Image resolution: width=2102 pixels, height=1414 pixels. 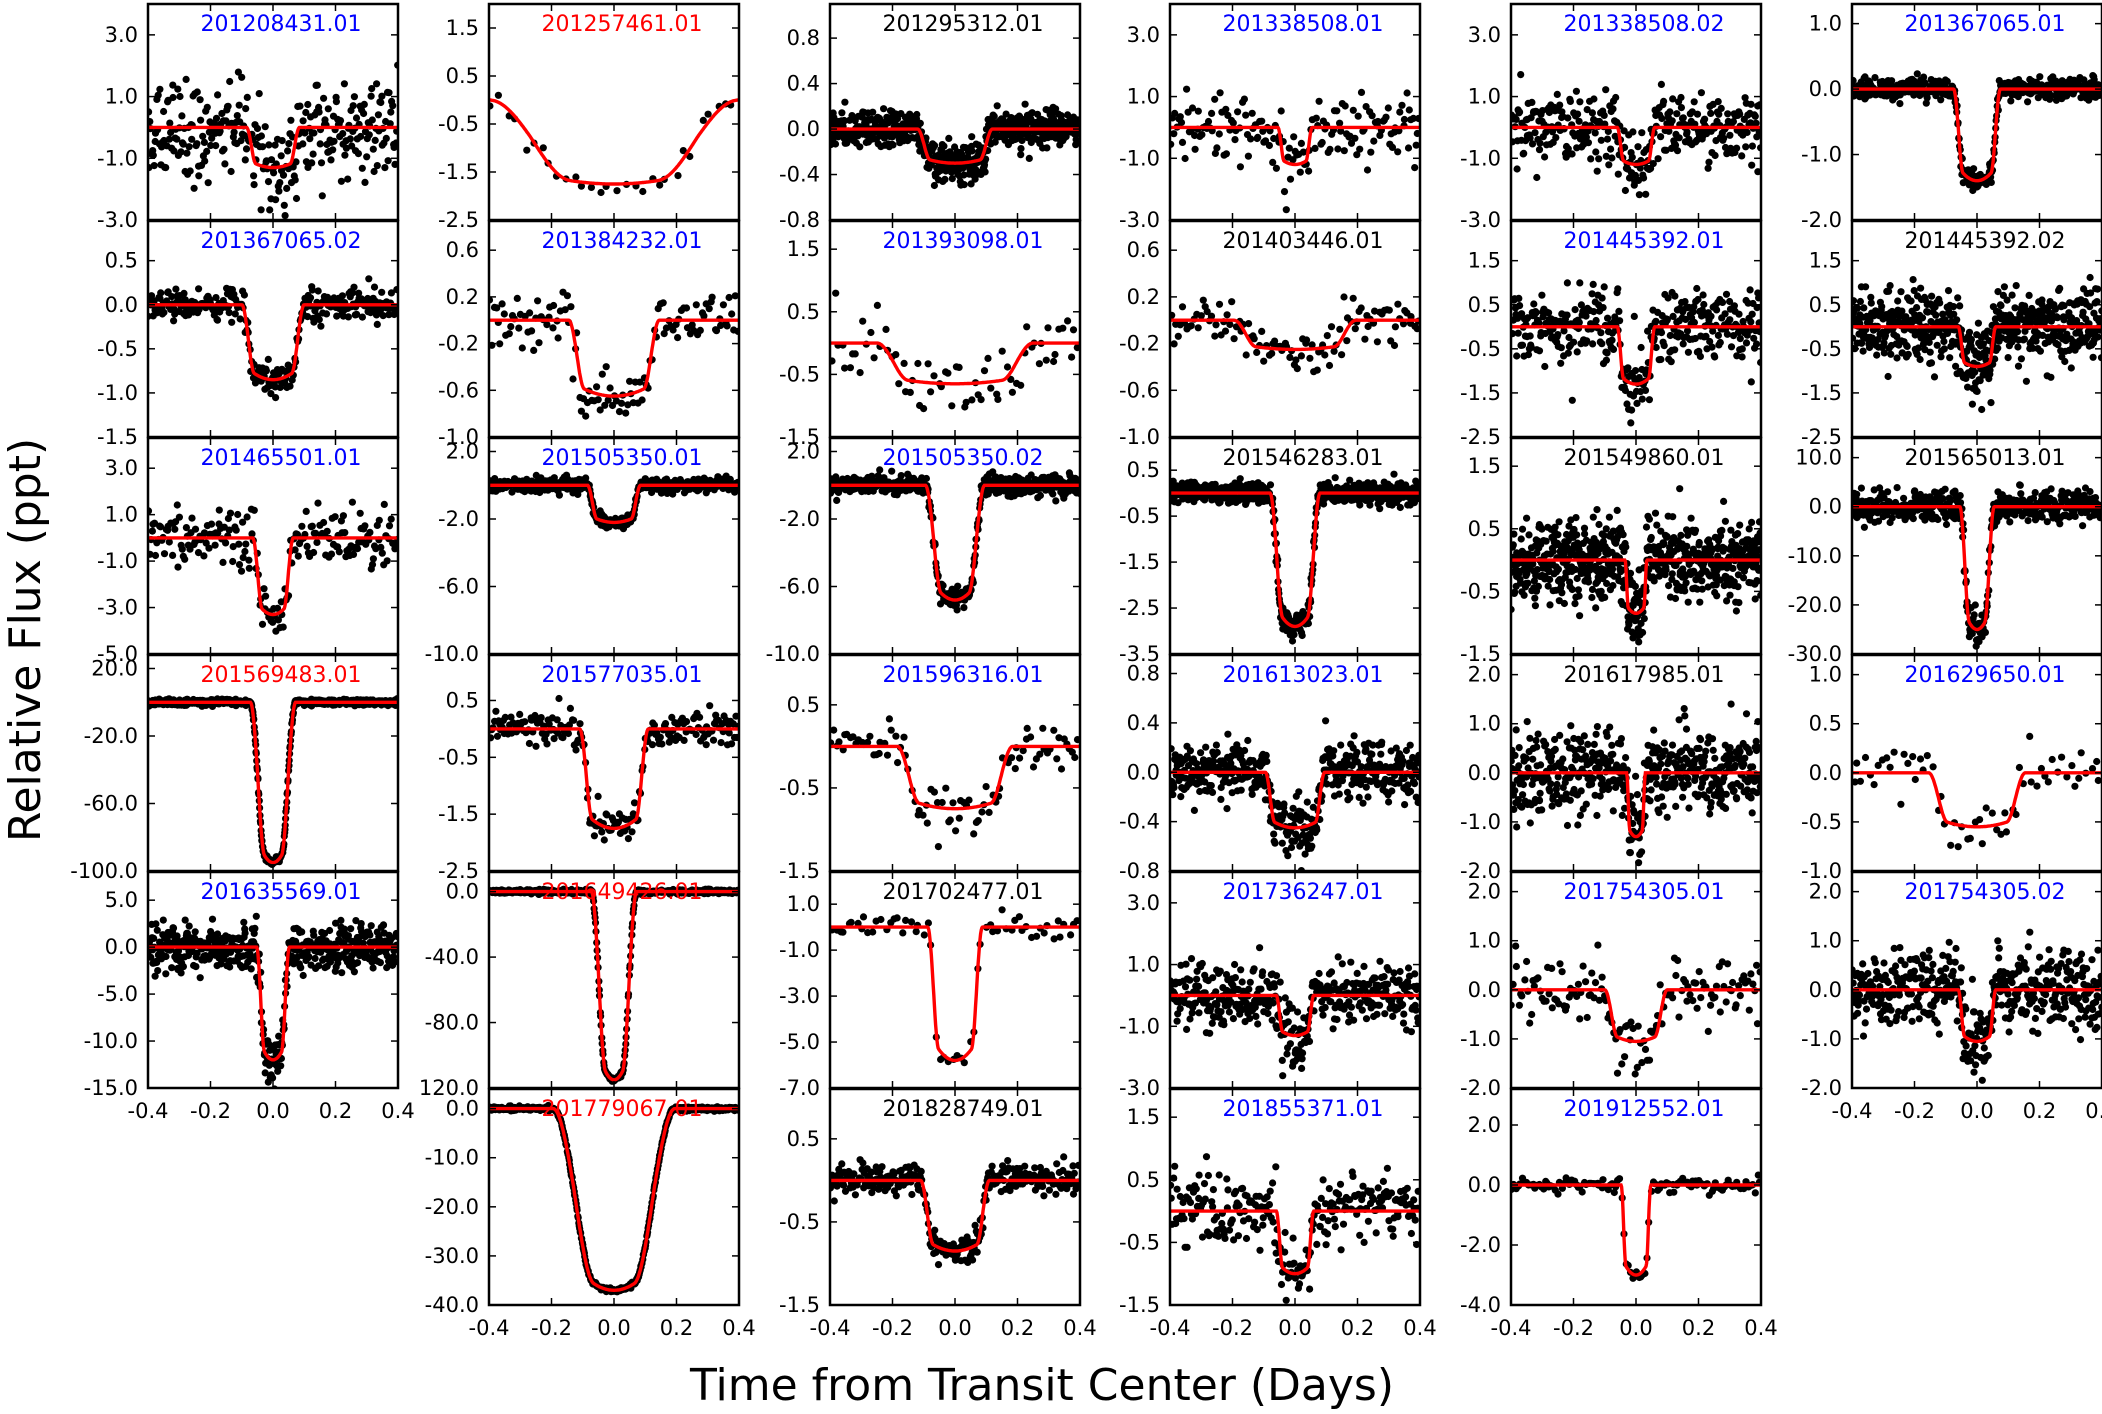 What do you see at coordinates (117, 561) in the screenshot?
I see `y-tick-label: -1.0` at bounding box center [117, 561].